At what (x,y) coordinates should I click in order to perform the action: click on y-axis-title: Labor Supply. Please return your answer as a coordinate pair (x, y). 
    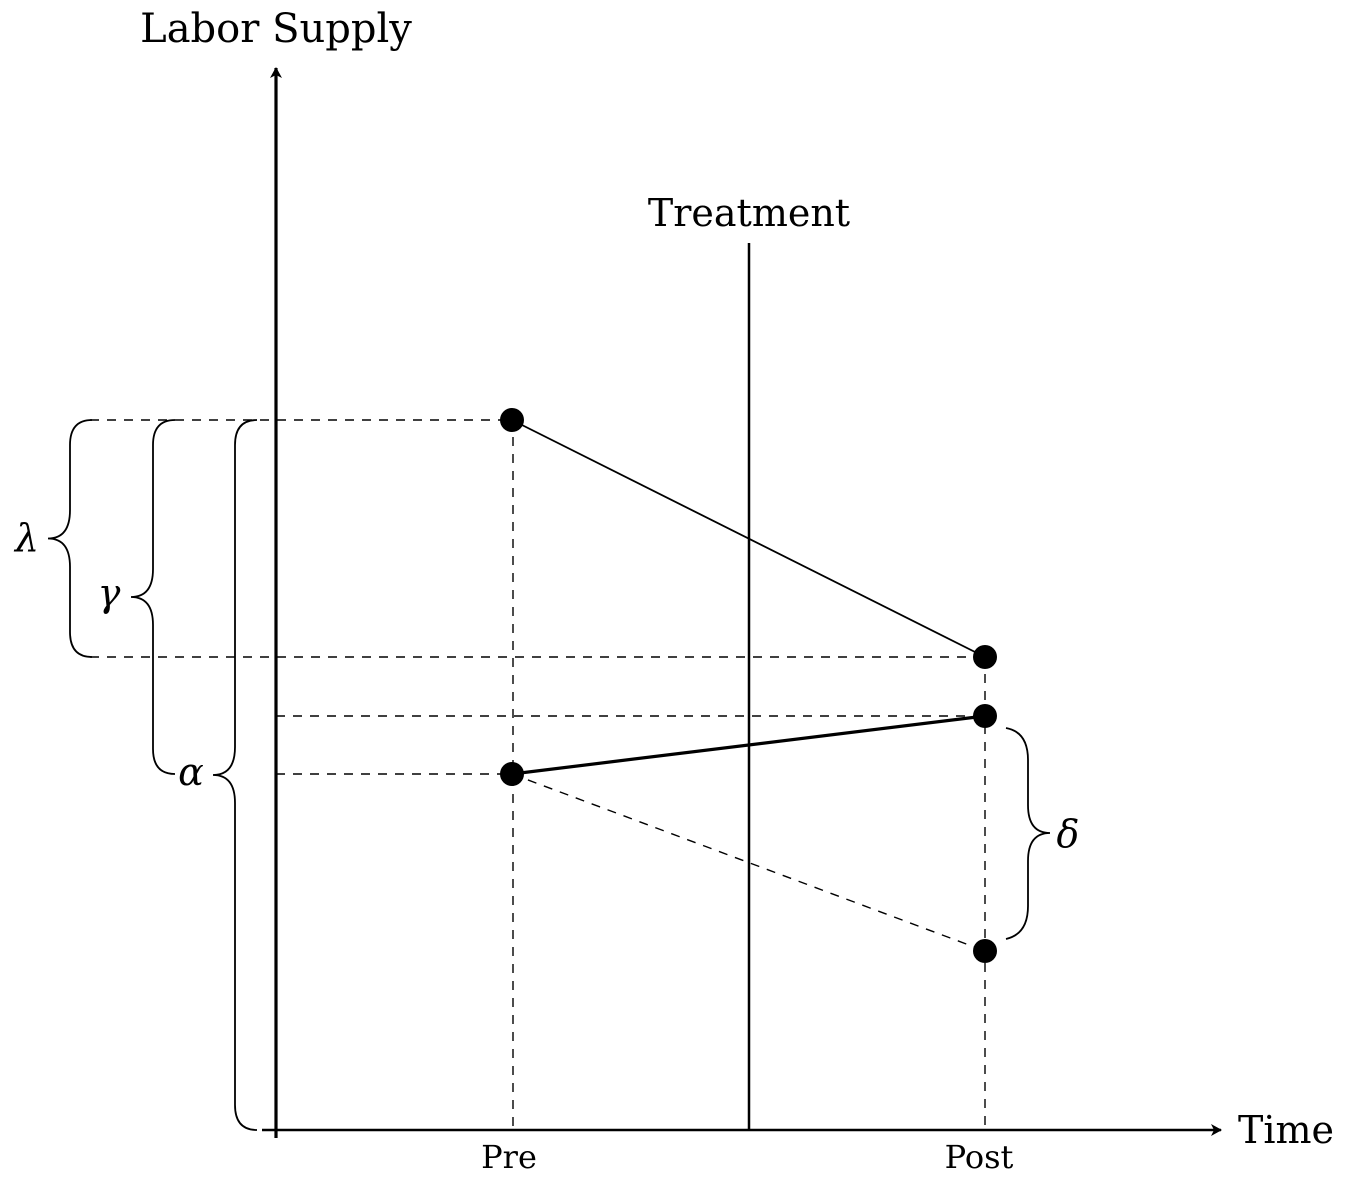
    Looking at the image, I should click on (276, 29).